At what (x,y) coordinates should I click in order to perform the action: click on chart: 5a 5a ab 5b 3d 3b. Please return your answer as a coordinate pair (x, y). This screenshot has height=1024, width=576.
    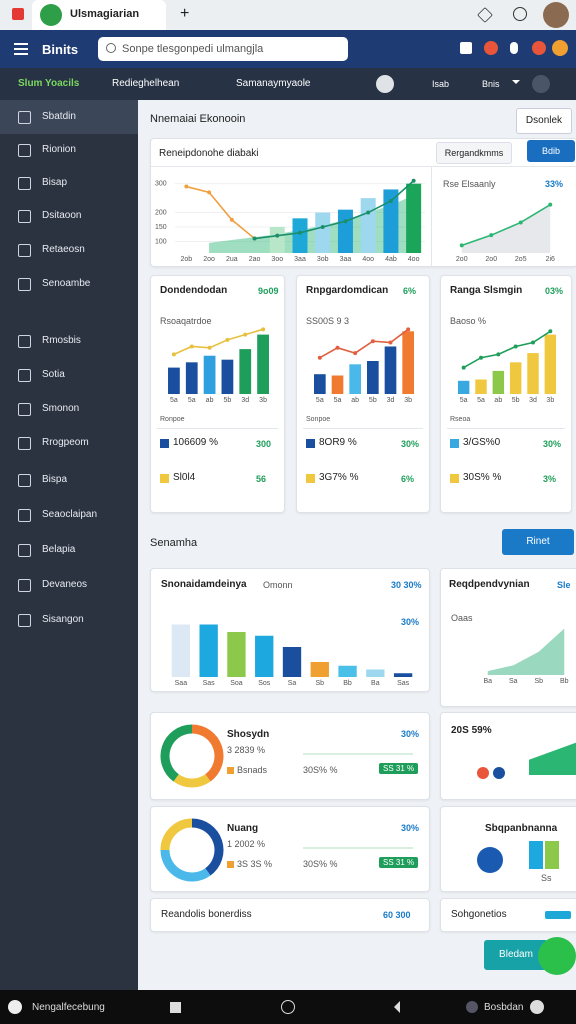
    Looking at the image, I should click on (507, 366).